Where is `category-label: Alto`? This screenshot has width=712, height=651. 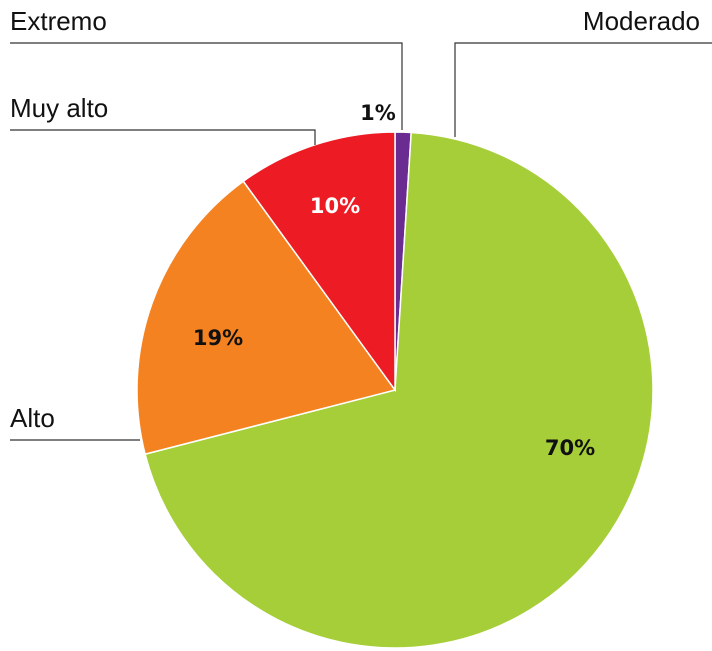 category-label: Alto is located at coordinates (32, 418).